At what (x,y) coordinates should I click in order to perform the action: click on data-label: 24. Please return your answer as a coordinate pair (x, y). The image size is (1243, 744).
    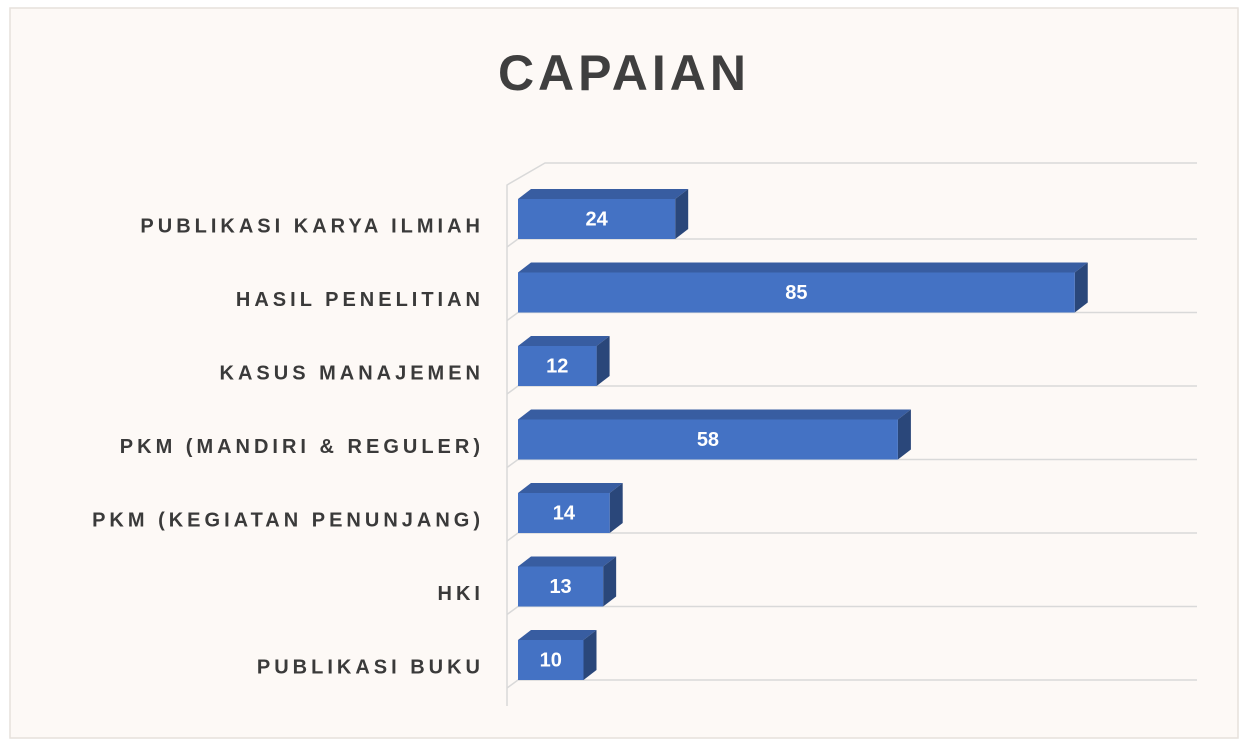
    Looking at the image, I should click on (596, 219).